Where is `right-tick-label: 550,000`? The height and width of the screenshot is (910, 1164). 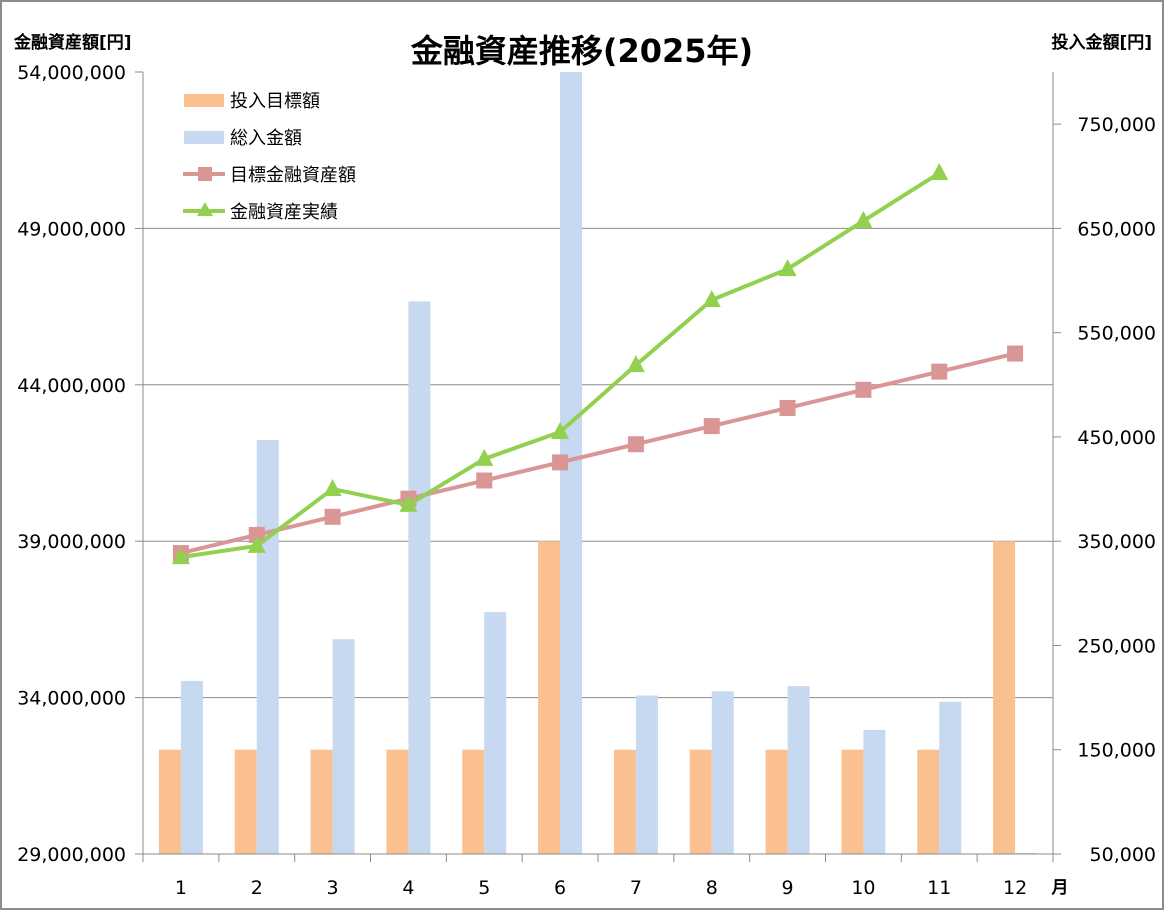 right-tick-label: 550,000 is located at coordinates (1116, 334).